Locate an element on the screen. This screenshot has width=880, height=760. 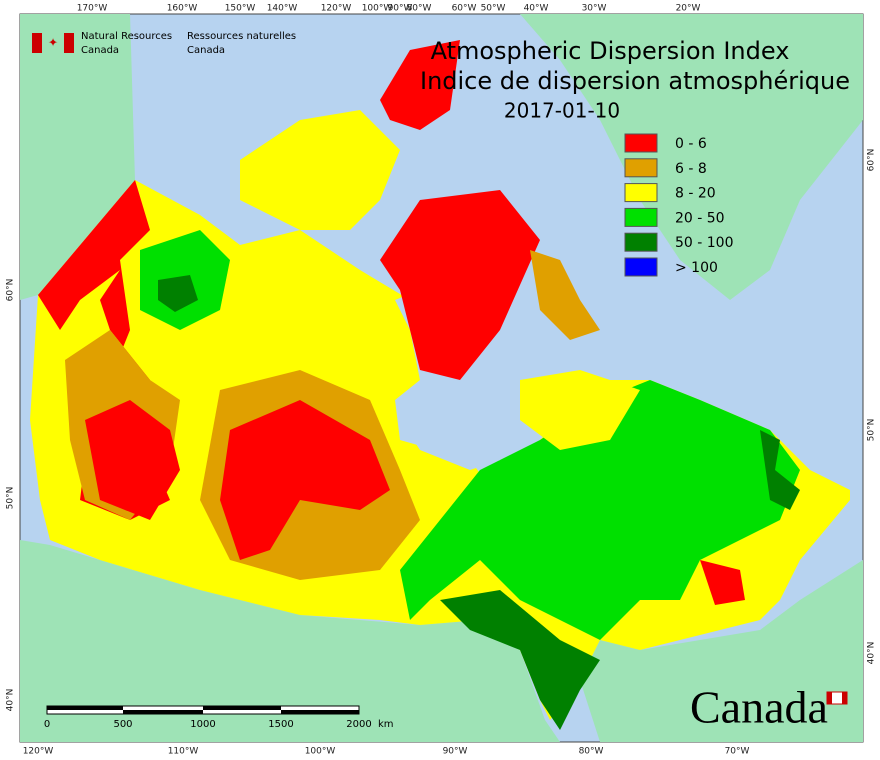
right-label: 60°N is located at coordinates (872, 160).